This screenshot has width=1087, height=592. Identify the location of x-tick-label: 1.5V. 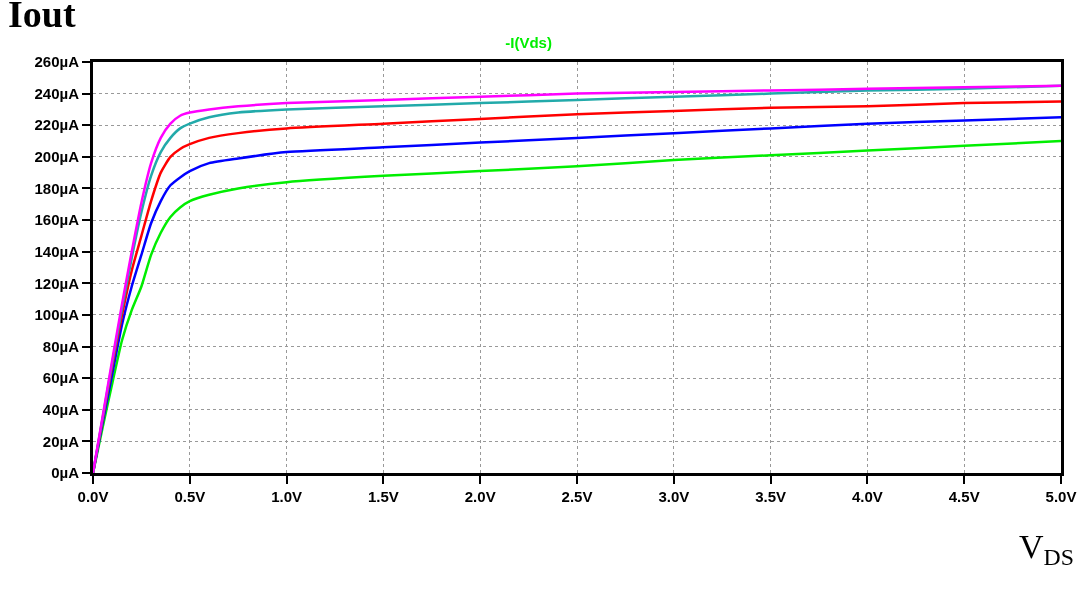
(383, 496).